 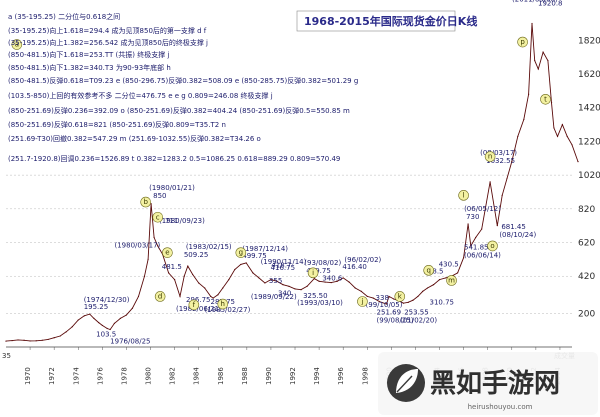 What do you see at coordinates (52, 376) in the screenshot?
I see `x-tick-label-1972: 1972` at bounding box center [52, 376].